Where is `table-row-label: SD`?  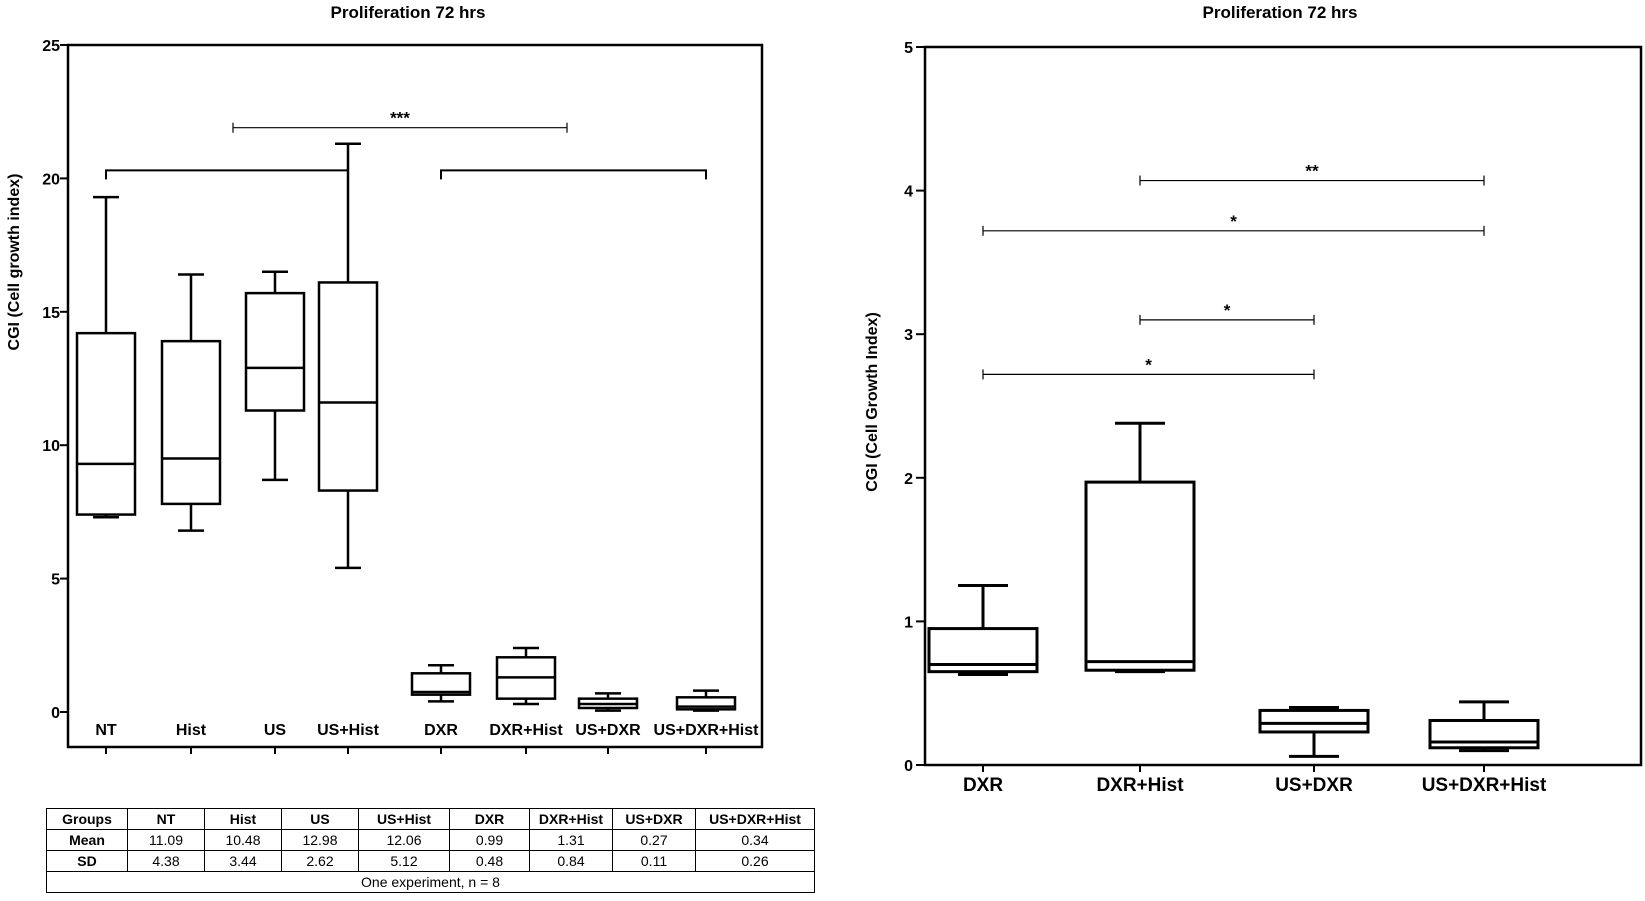
table-row-label: SD is located at coordinates (87, 861).